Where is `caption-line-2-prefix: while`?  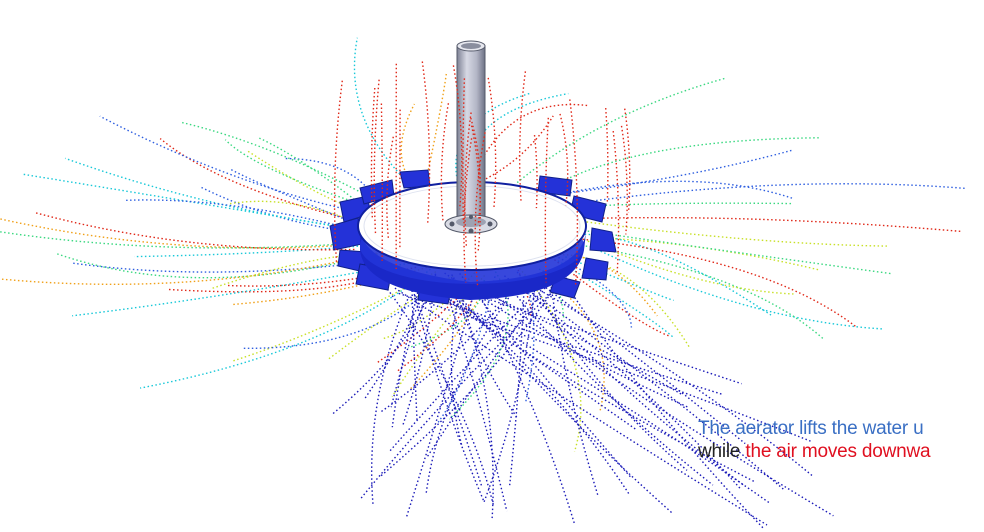 caption-line-2-prefix: while is located at coordinates (722, 451).